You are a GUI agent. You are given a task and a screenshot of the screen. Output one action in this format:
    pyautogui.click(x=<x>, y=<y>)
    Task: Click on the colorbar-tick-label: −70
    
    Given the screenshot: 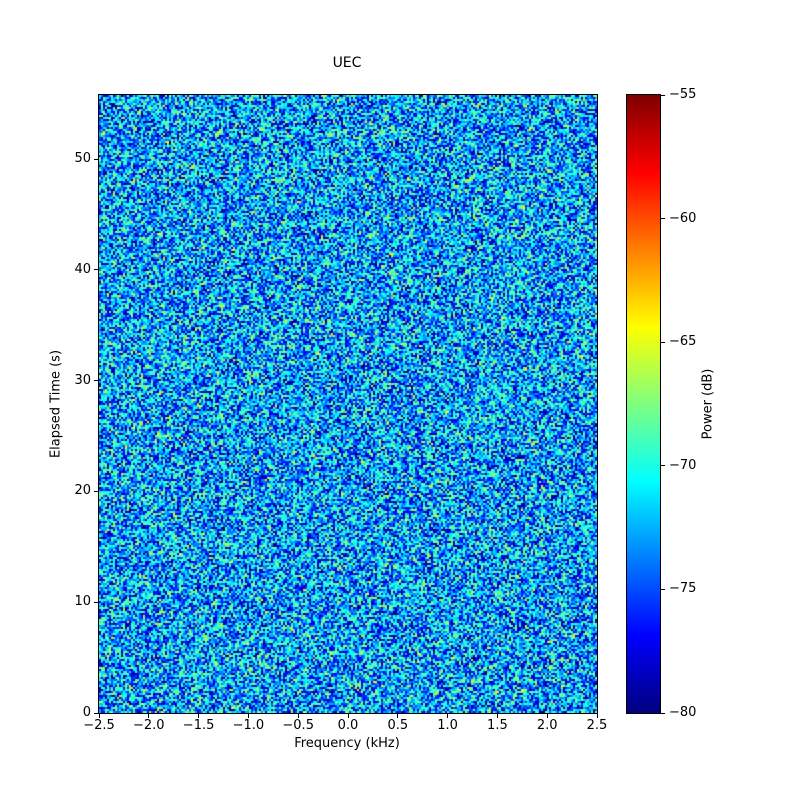 What is the action you would take?
    pyautogui.click(x=683, y=465)
    